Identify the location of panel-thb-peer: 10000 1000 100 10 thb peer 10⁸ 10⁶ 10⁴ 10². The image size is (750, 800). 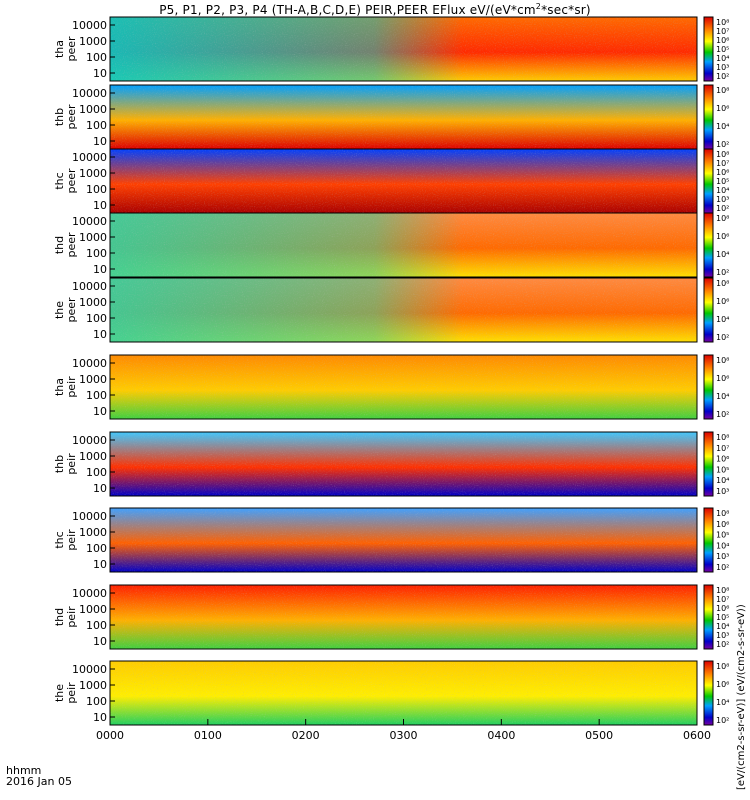
(391, 117).